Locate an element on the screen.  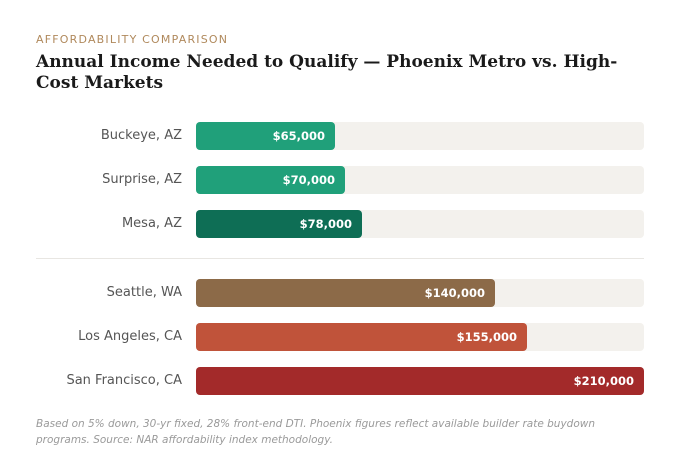
bar-row: Seattle, WA $140,000 is located at coordinates (340, 293).